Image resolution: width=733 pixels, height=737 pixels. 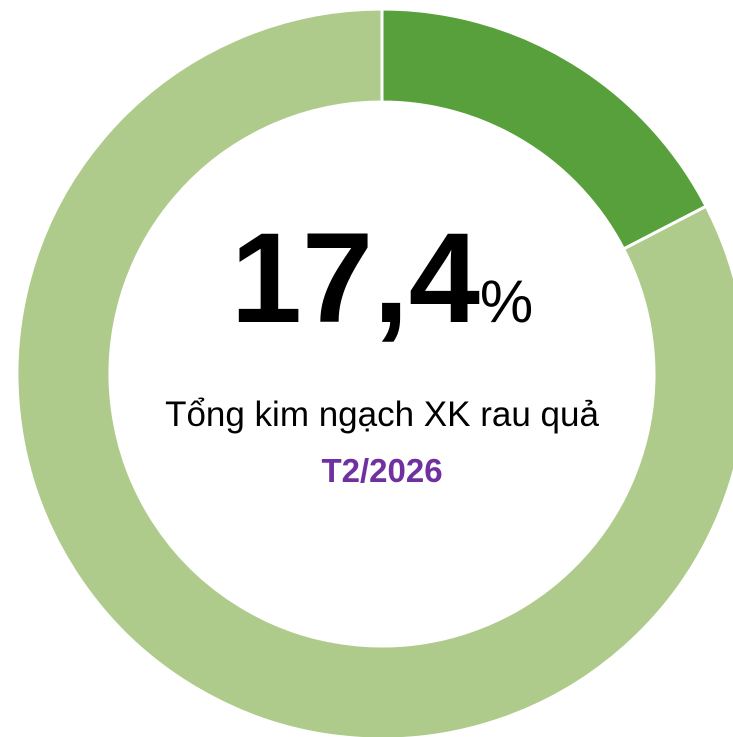 What do you see at coordinates (381, 470) in the screenshot?
I see `period: T2/2026` at bounding box center [381, 470].